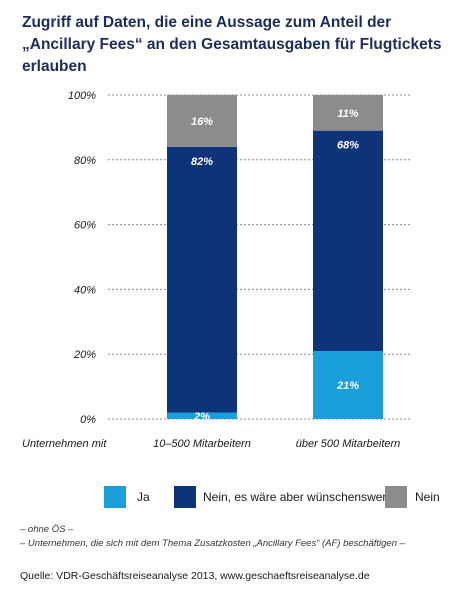 This screenshot has width=469, height=600. What do you see at coordinates (348, 444) in the screenshot?
I see `x-tick-label: über 500 Mitarbeitern` at bounding box center [348, 444].